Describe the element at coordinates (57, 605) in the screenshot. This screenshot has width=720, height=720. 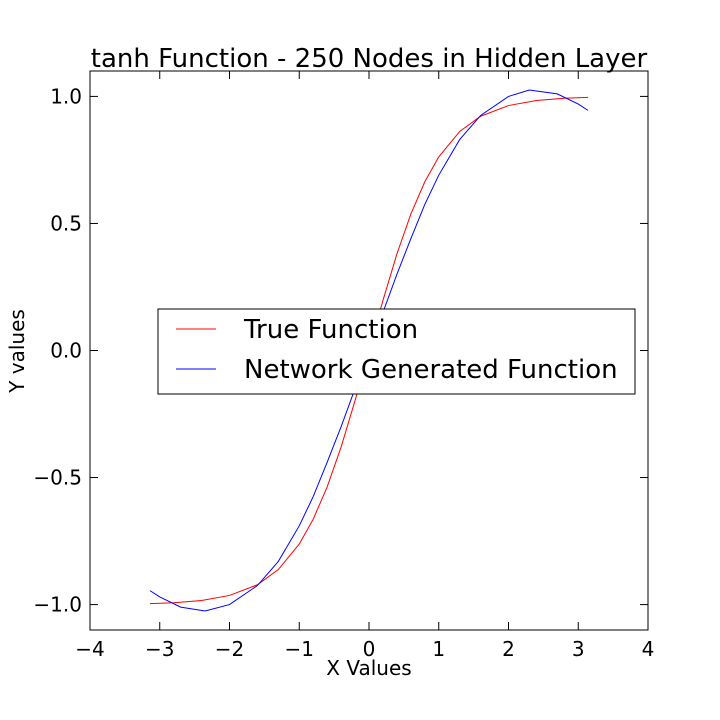
I see `y-tick-label: −1.0` at that location.